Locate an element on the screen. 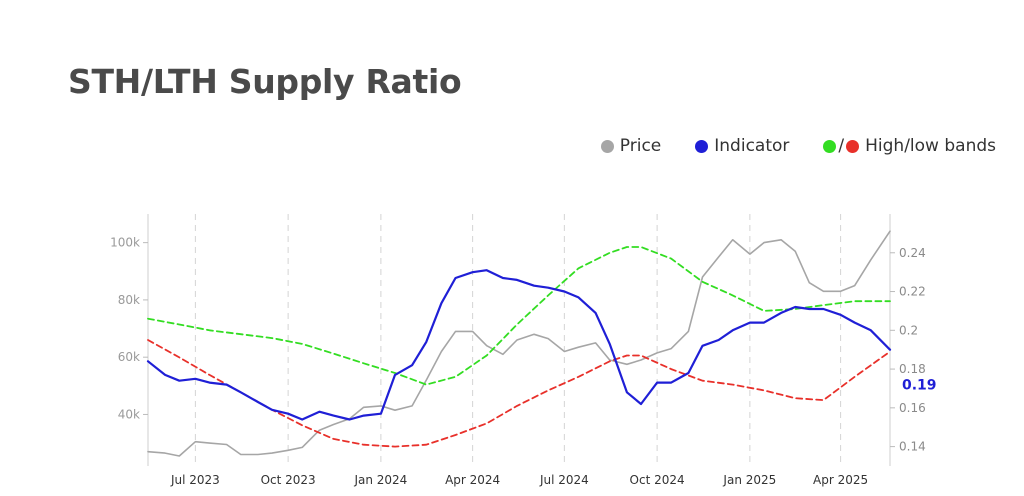  x-tick-label: Oct 2023 is located at coordinates (288, 480).